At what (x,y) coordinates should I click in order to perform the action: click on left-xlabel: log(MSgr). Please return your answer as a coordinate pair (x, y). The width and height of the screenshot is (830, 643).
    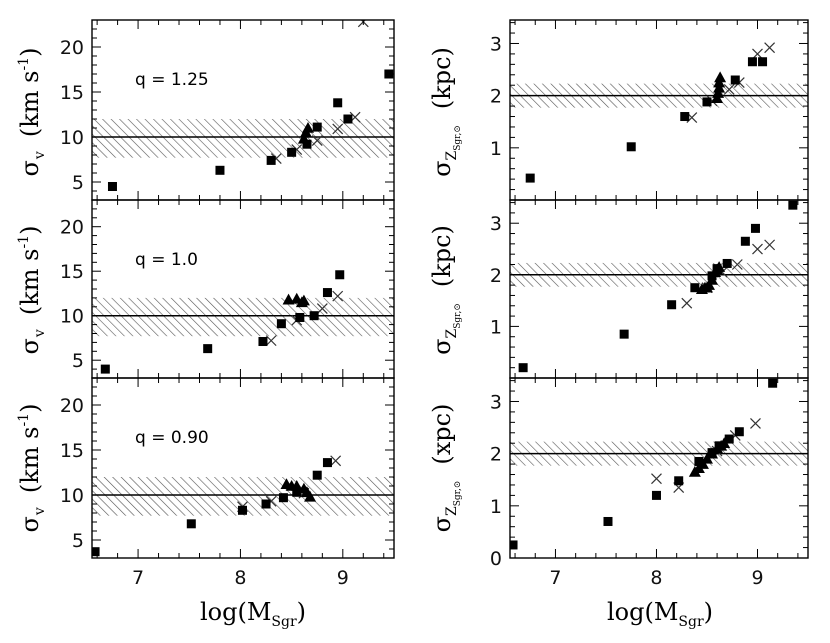
    Looking at the image, I should click on (253, 614).